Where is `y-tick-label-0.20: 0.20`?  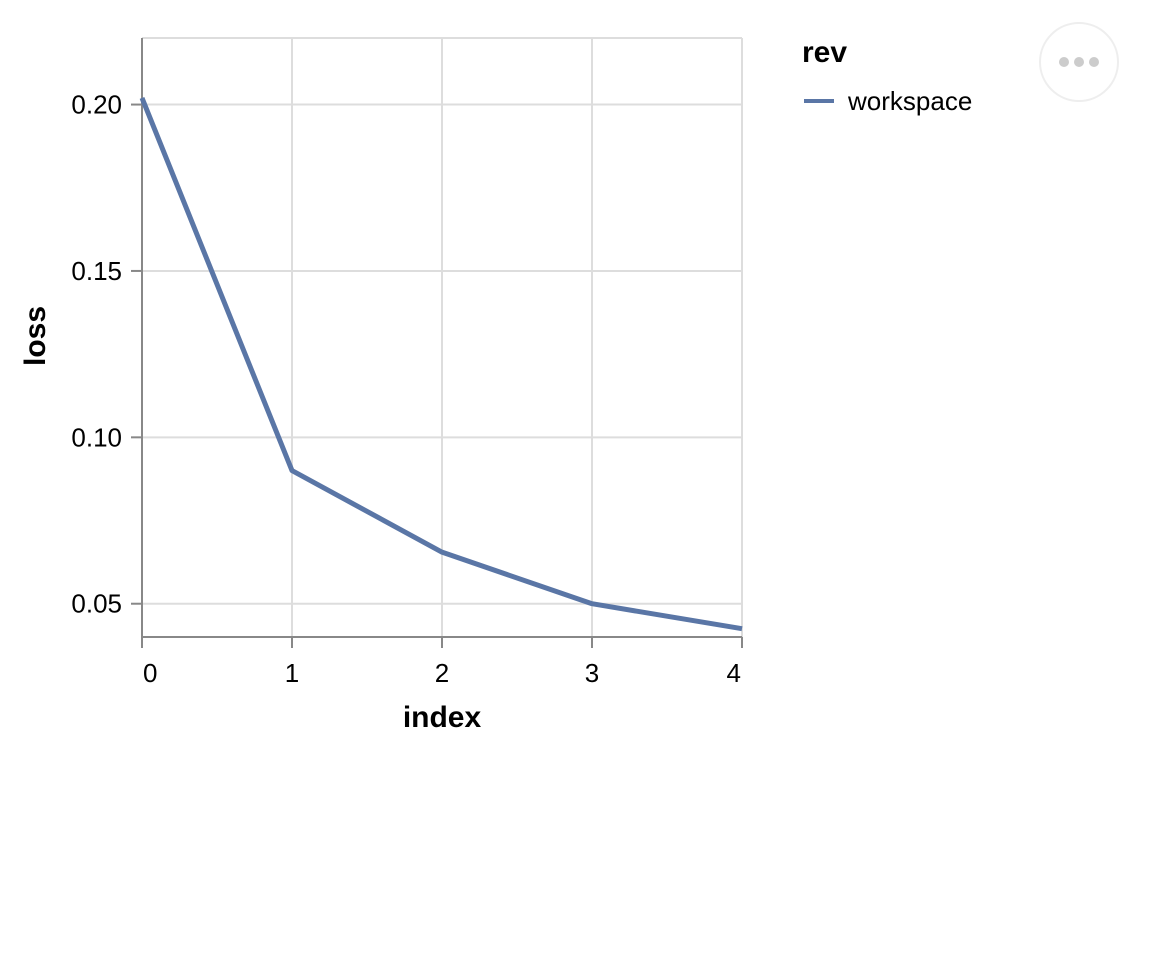 y-tick-label-0.20: 0.20 is located at coordinates (96, 105).